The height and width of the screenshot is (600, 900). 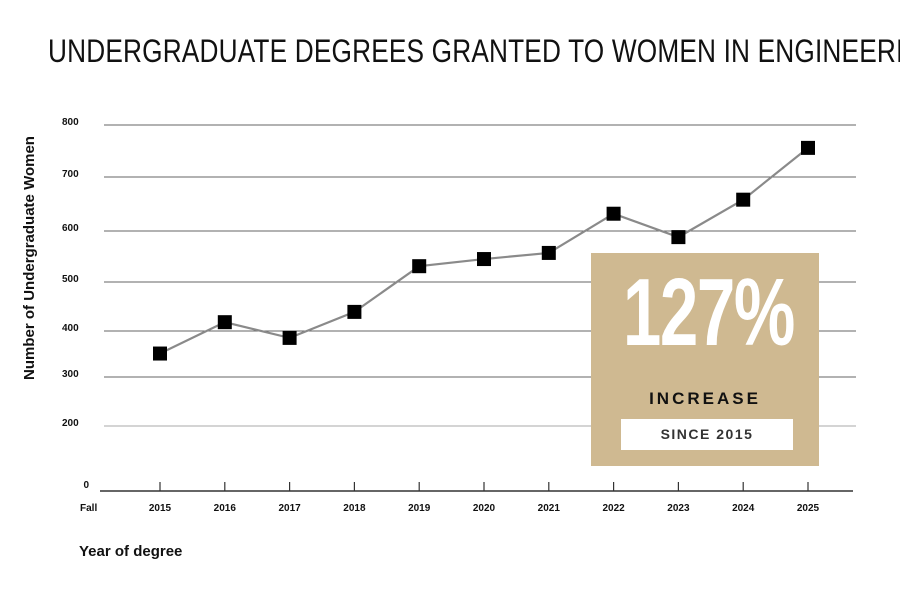 What do you see at coordinates (484, 508) in the screenshot?
I see `x-tick-label: 2020` at bounding box center [484, 508].